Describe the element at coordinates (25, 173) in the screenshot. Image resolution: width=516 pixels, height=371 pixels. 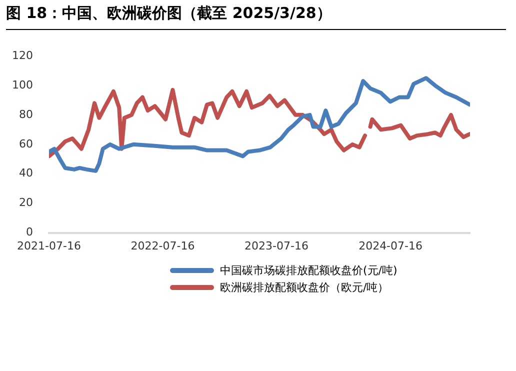
I see `y-tick-label: 40` at that location.